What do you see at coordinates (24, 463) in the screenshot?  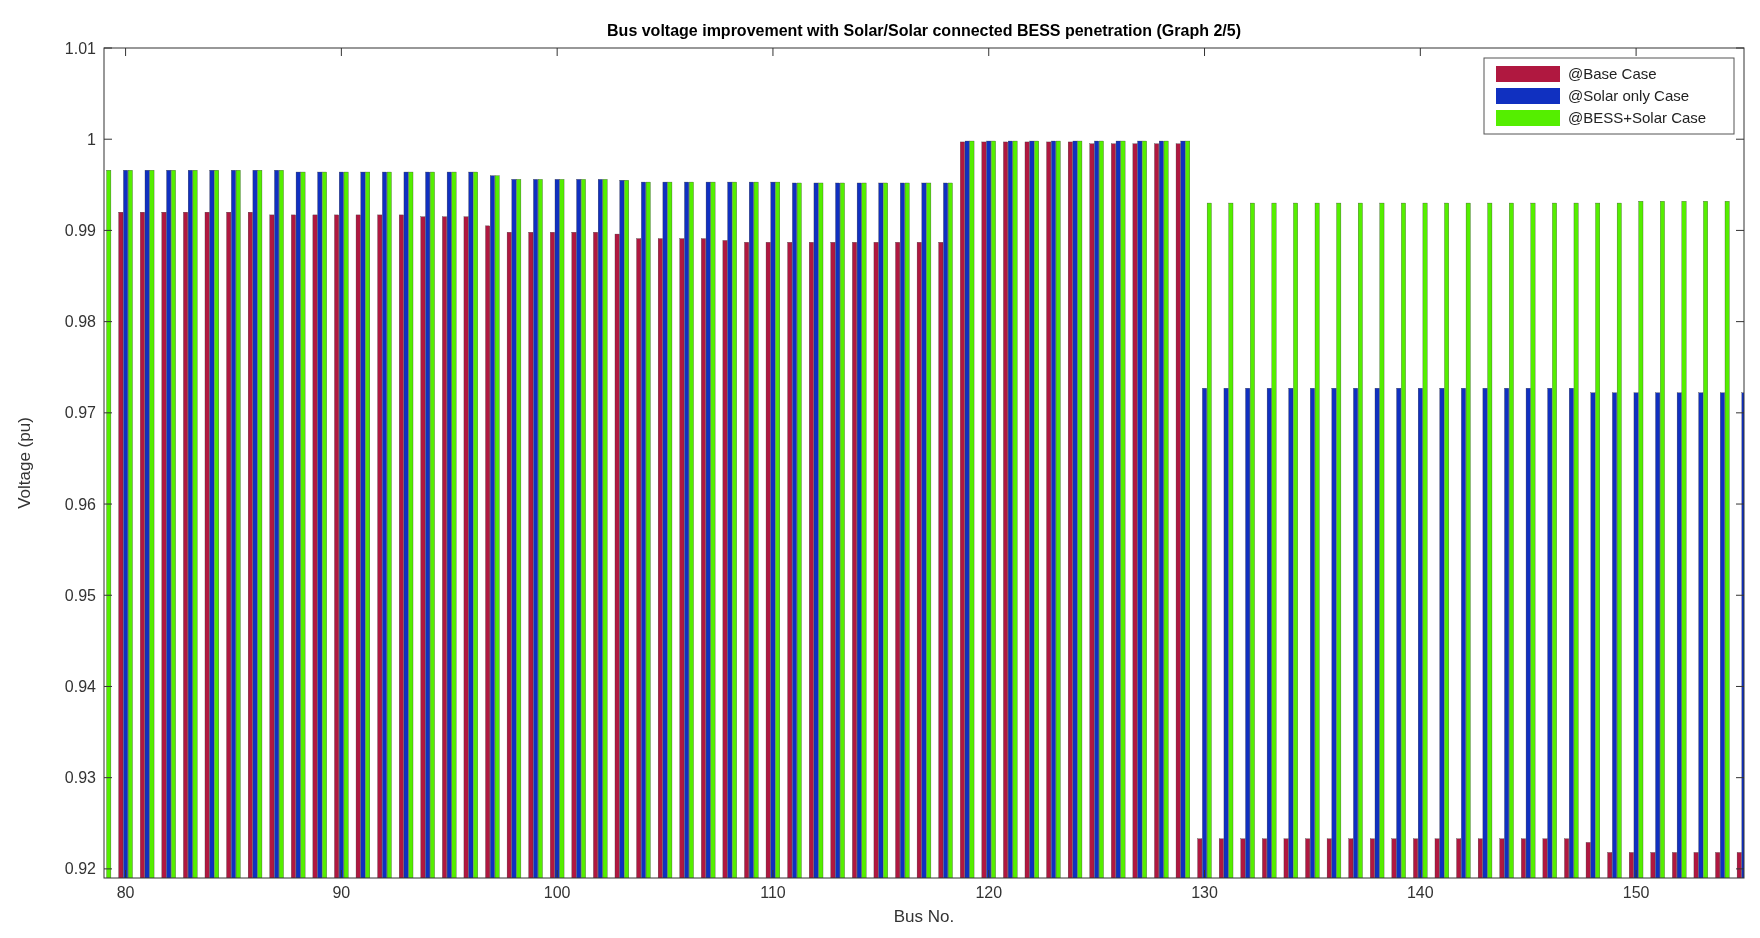 I see `y-axis-title: Voltage (pu)` at bounding box center [24, 463].